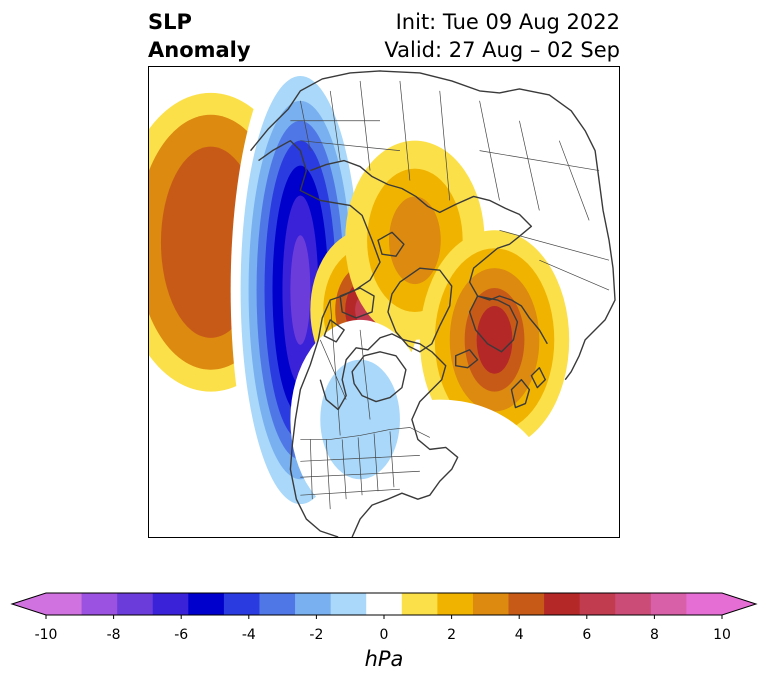  What do you see at coordinates (345, 367) in the screenshot?
I see `canada-province-borders` at bounding box center [345, 367].